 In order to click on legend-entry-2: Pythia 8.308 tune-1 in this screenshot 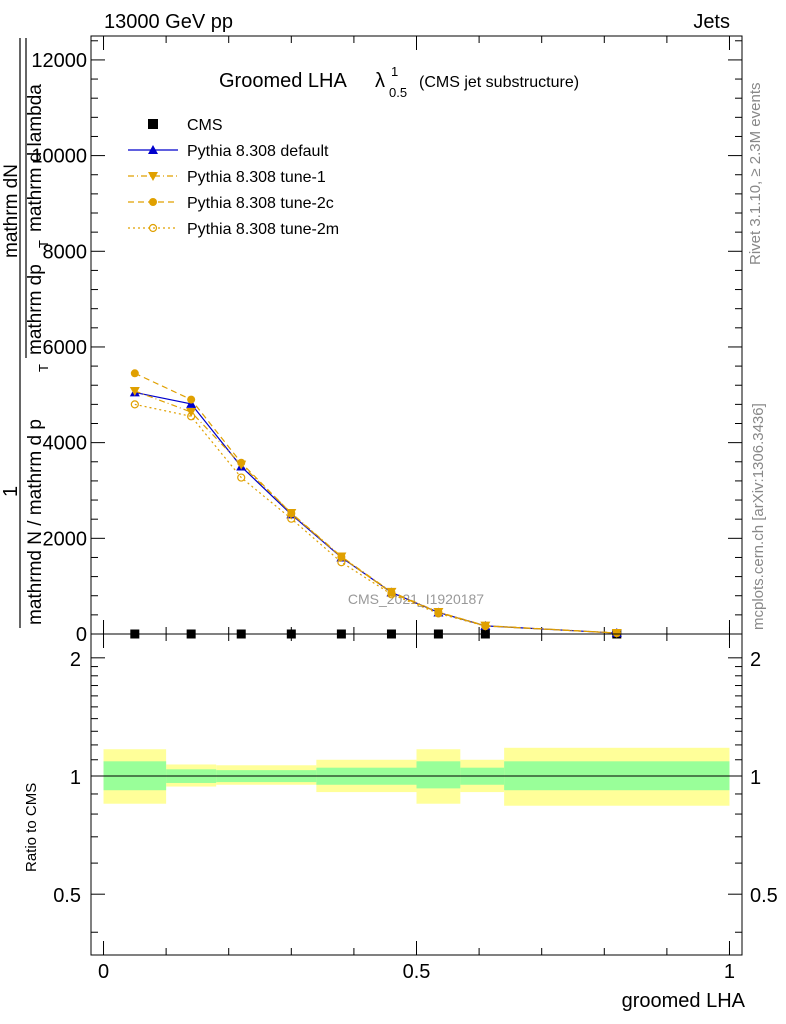, I will do `click(227, 177)`.